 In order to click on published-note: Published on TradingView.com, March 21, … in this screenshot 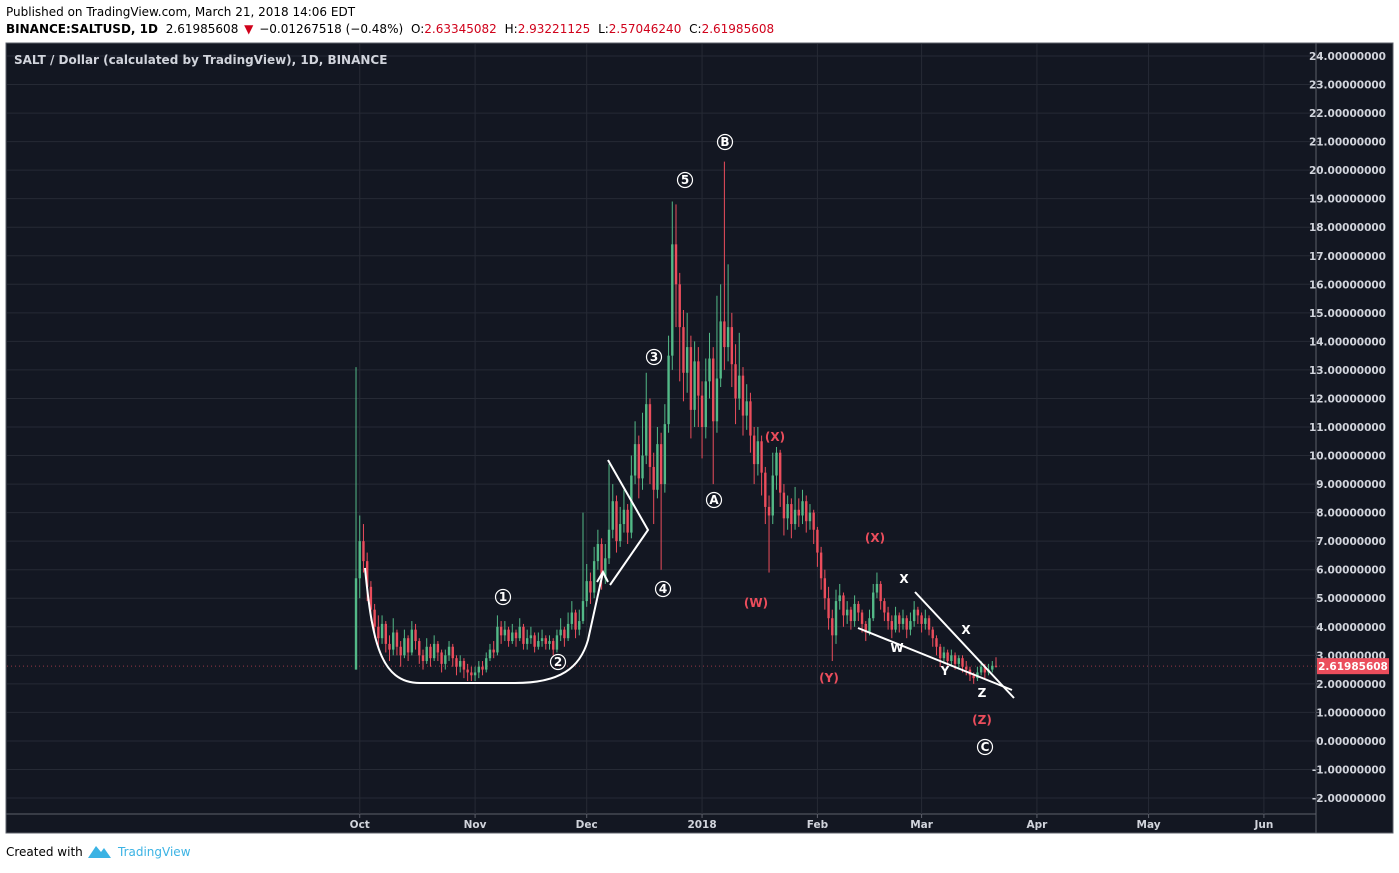, I will do `click(181, 12)`.